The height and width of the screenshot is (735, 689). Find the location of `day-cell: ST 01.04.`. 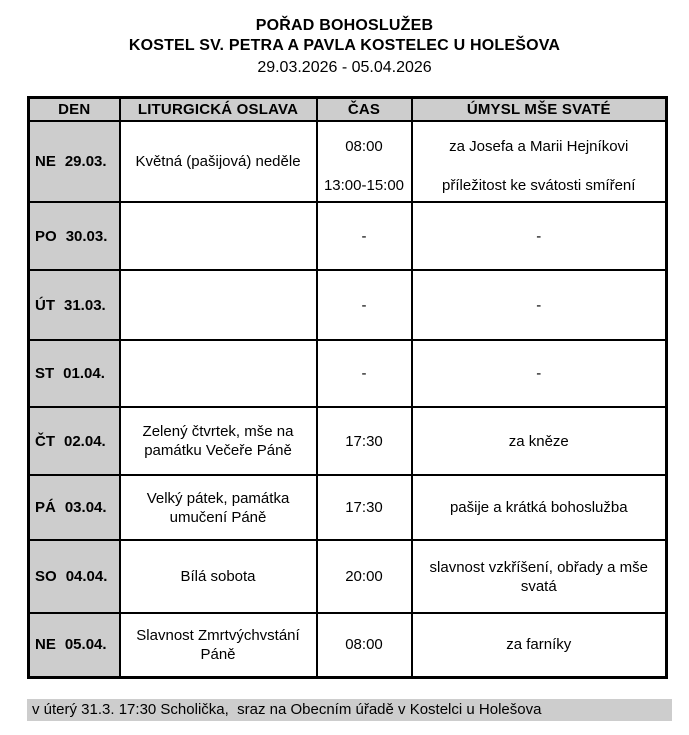

day-cell: ST 01.04. is located at coordinates (74, 373).